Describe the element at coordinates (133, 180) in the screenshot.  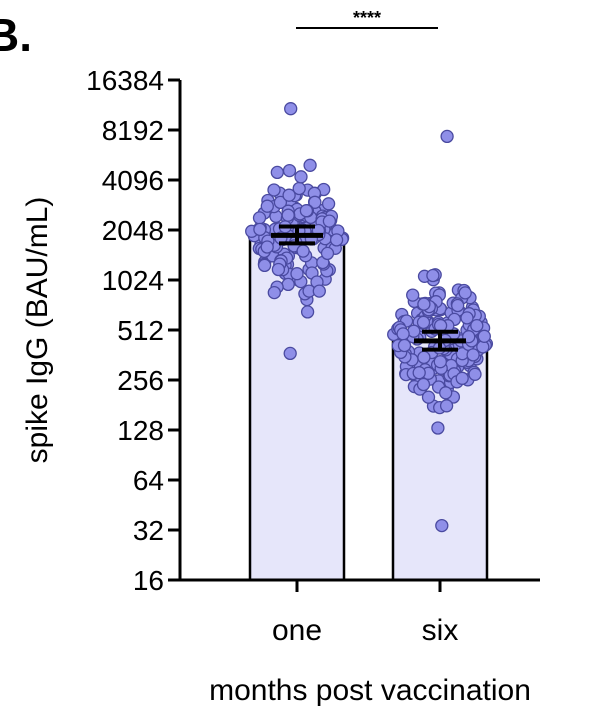
I see `y-tick-label: 4096` at that location.